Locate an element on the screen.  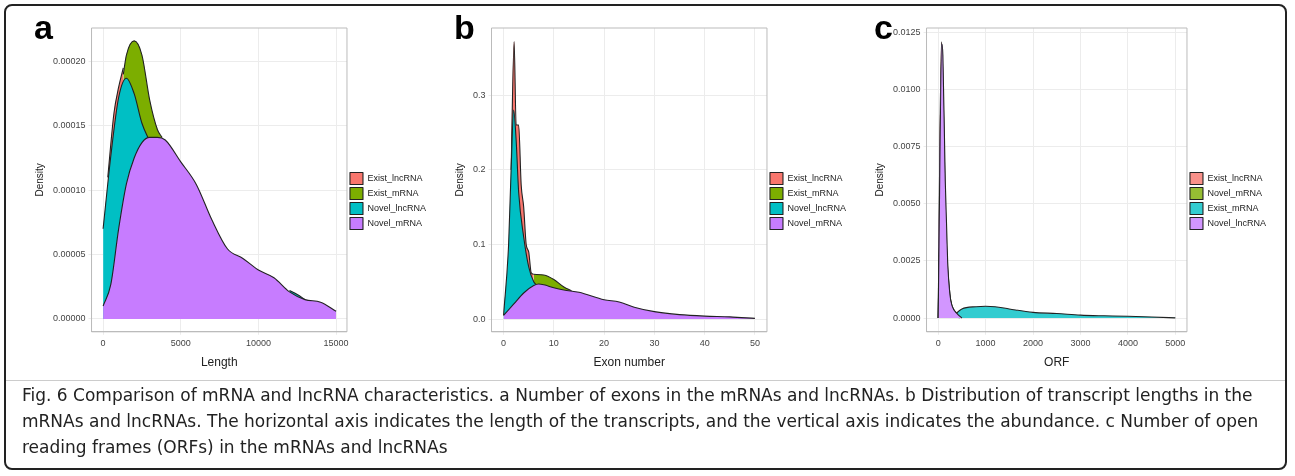
y-tick-label: 0.00010 is located at coordinates (69, 189).